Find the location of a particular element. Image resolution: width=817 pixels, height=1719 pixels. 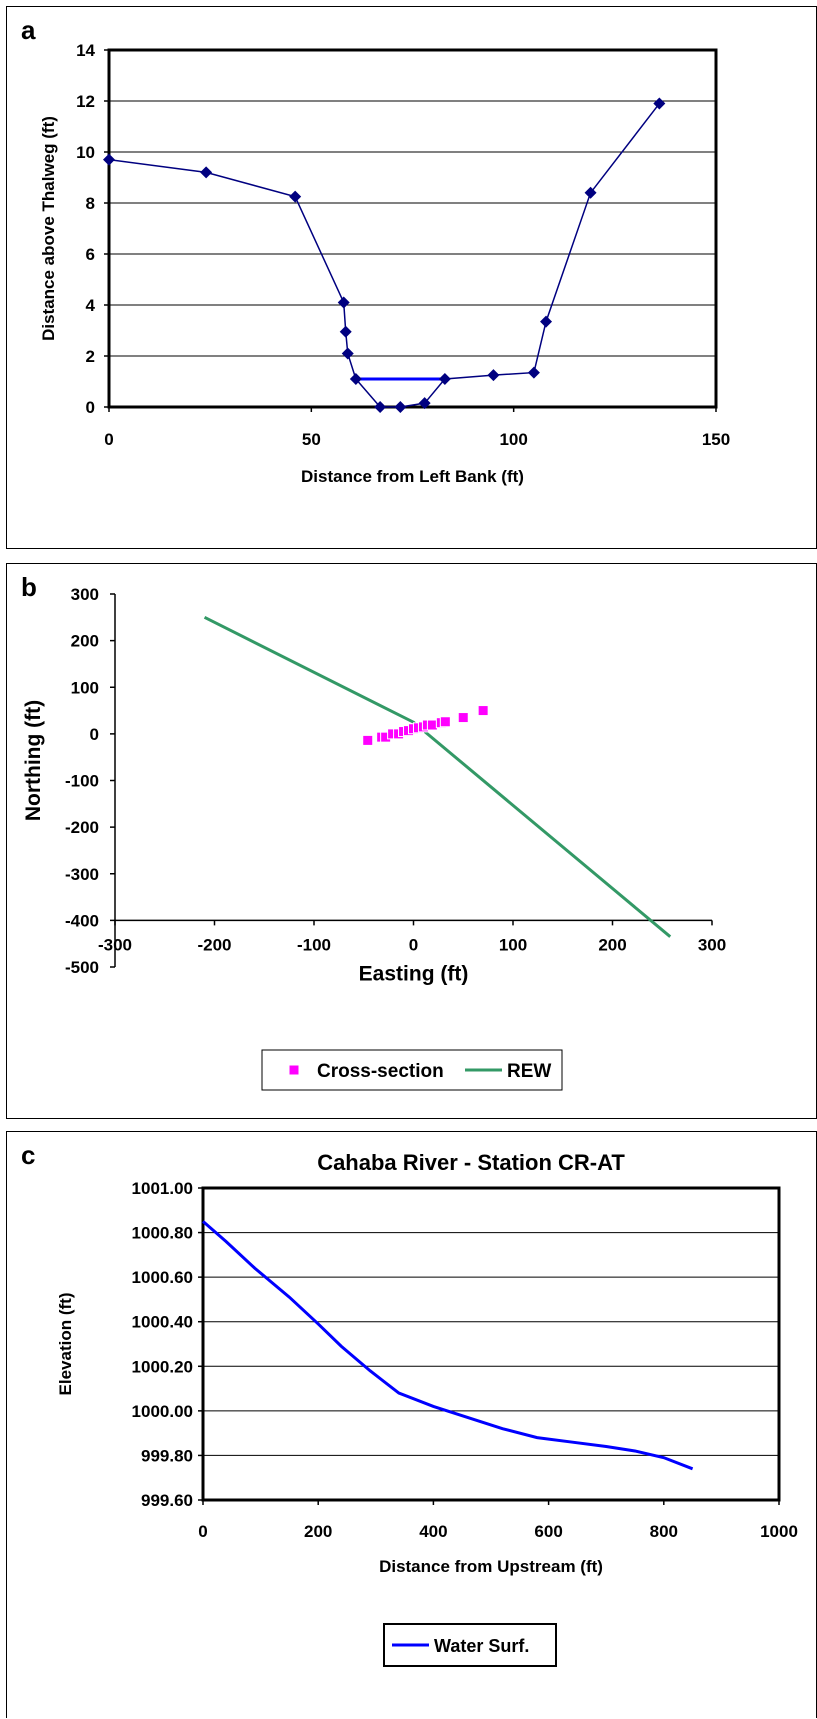

y-tick-label: 8 is located at coordinates (90, 203).